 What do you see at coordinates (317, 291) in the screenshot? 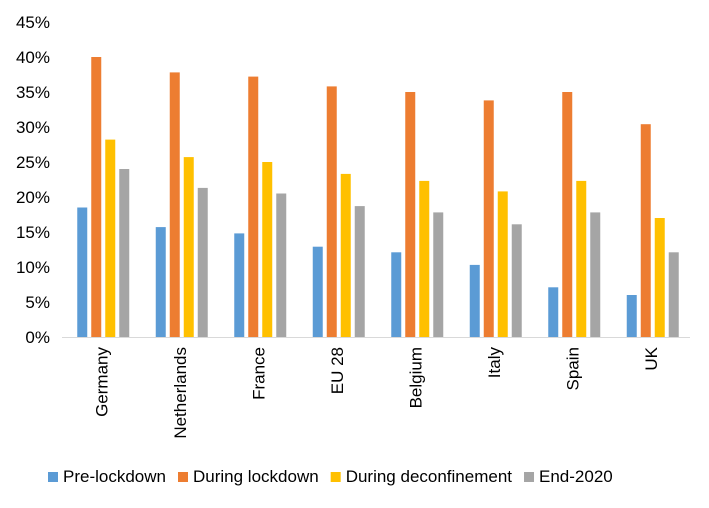
I see `bar-eu-28-pre-lockdown` at bounding box center [317, 291].